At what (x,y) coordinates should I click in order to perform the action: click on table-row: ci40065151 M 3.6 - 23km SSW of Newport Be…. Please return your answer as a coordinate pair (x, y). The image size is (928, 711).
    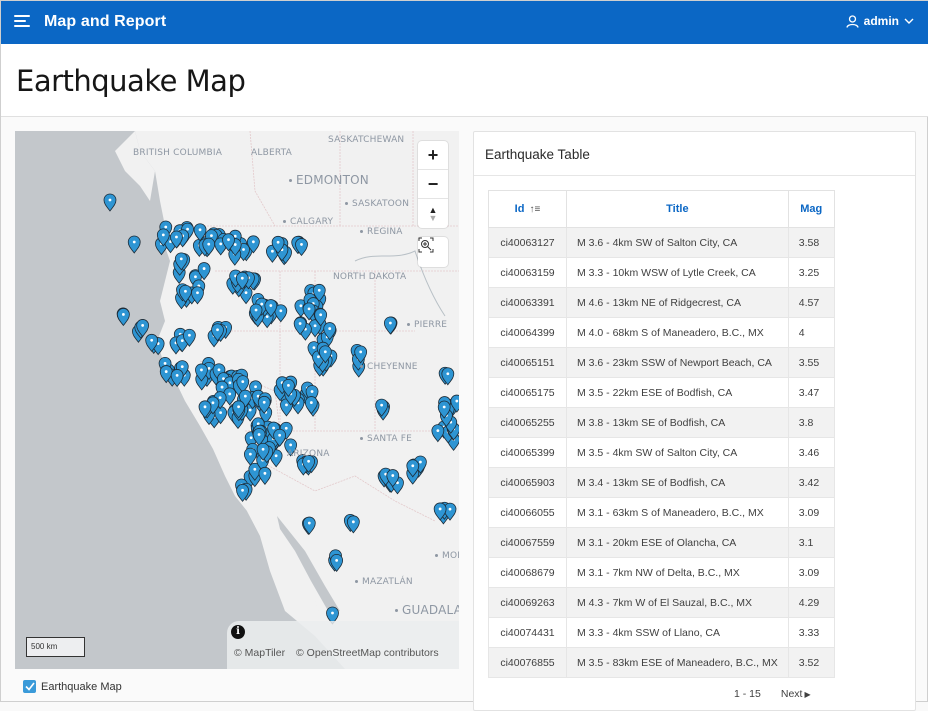
    Looking at the image, I should click on (661, 362).